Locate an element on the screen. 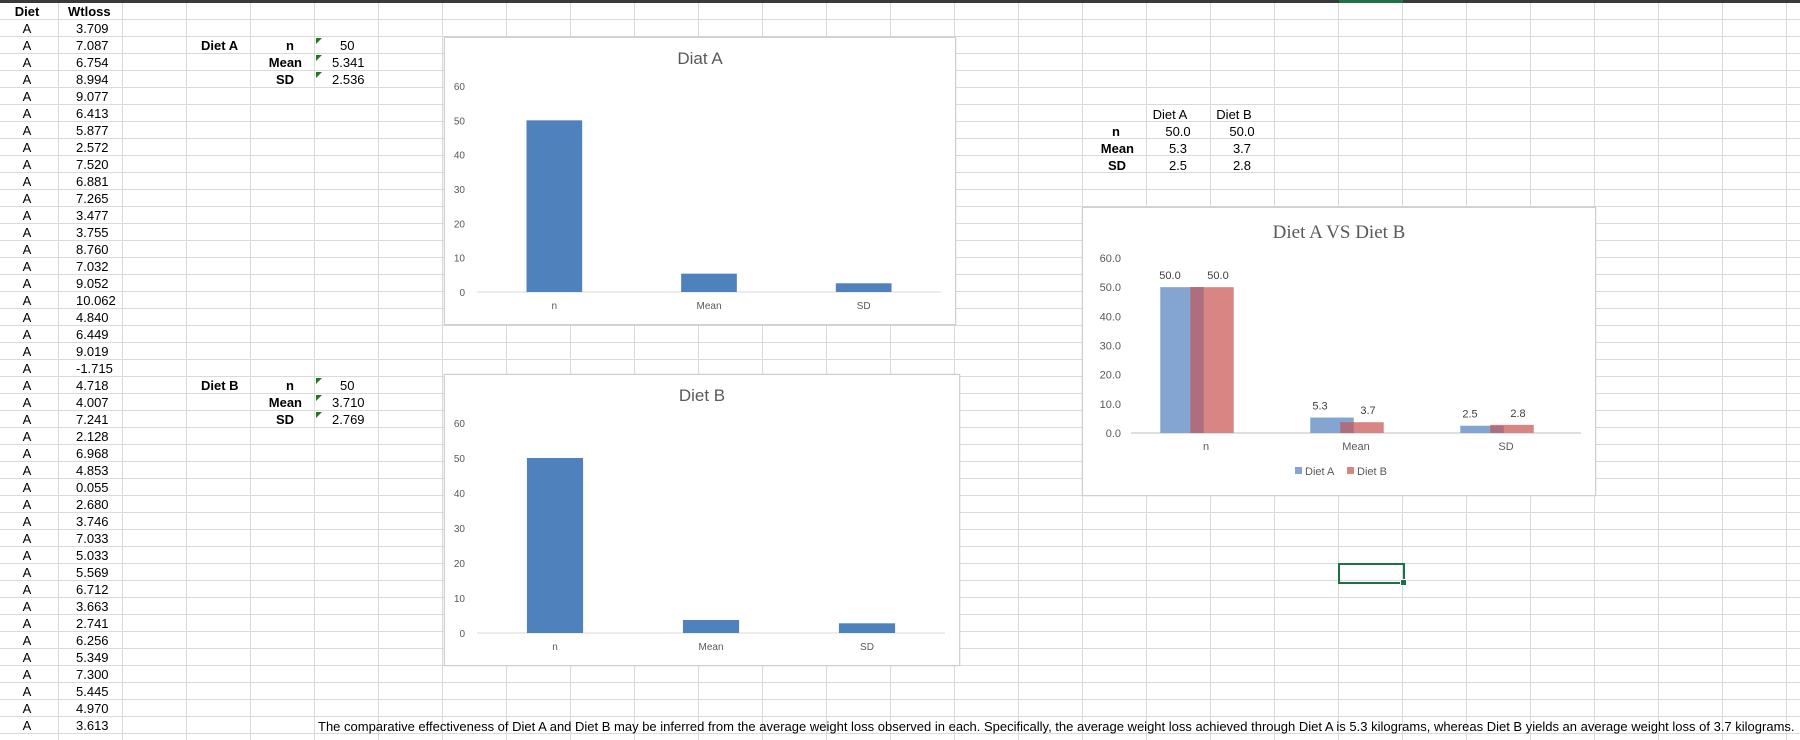 This screenshot has height=740, width=1800. cell-wtloss: 2.741 is located at coordinates (92, 623).